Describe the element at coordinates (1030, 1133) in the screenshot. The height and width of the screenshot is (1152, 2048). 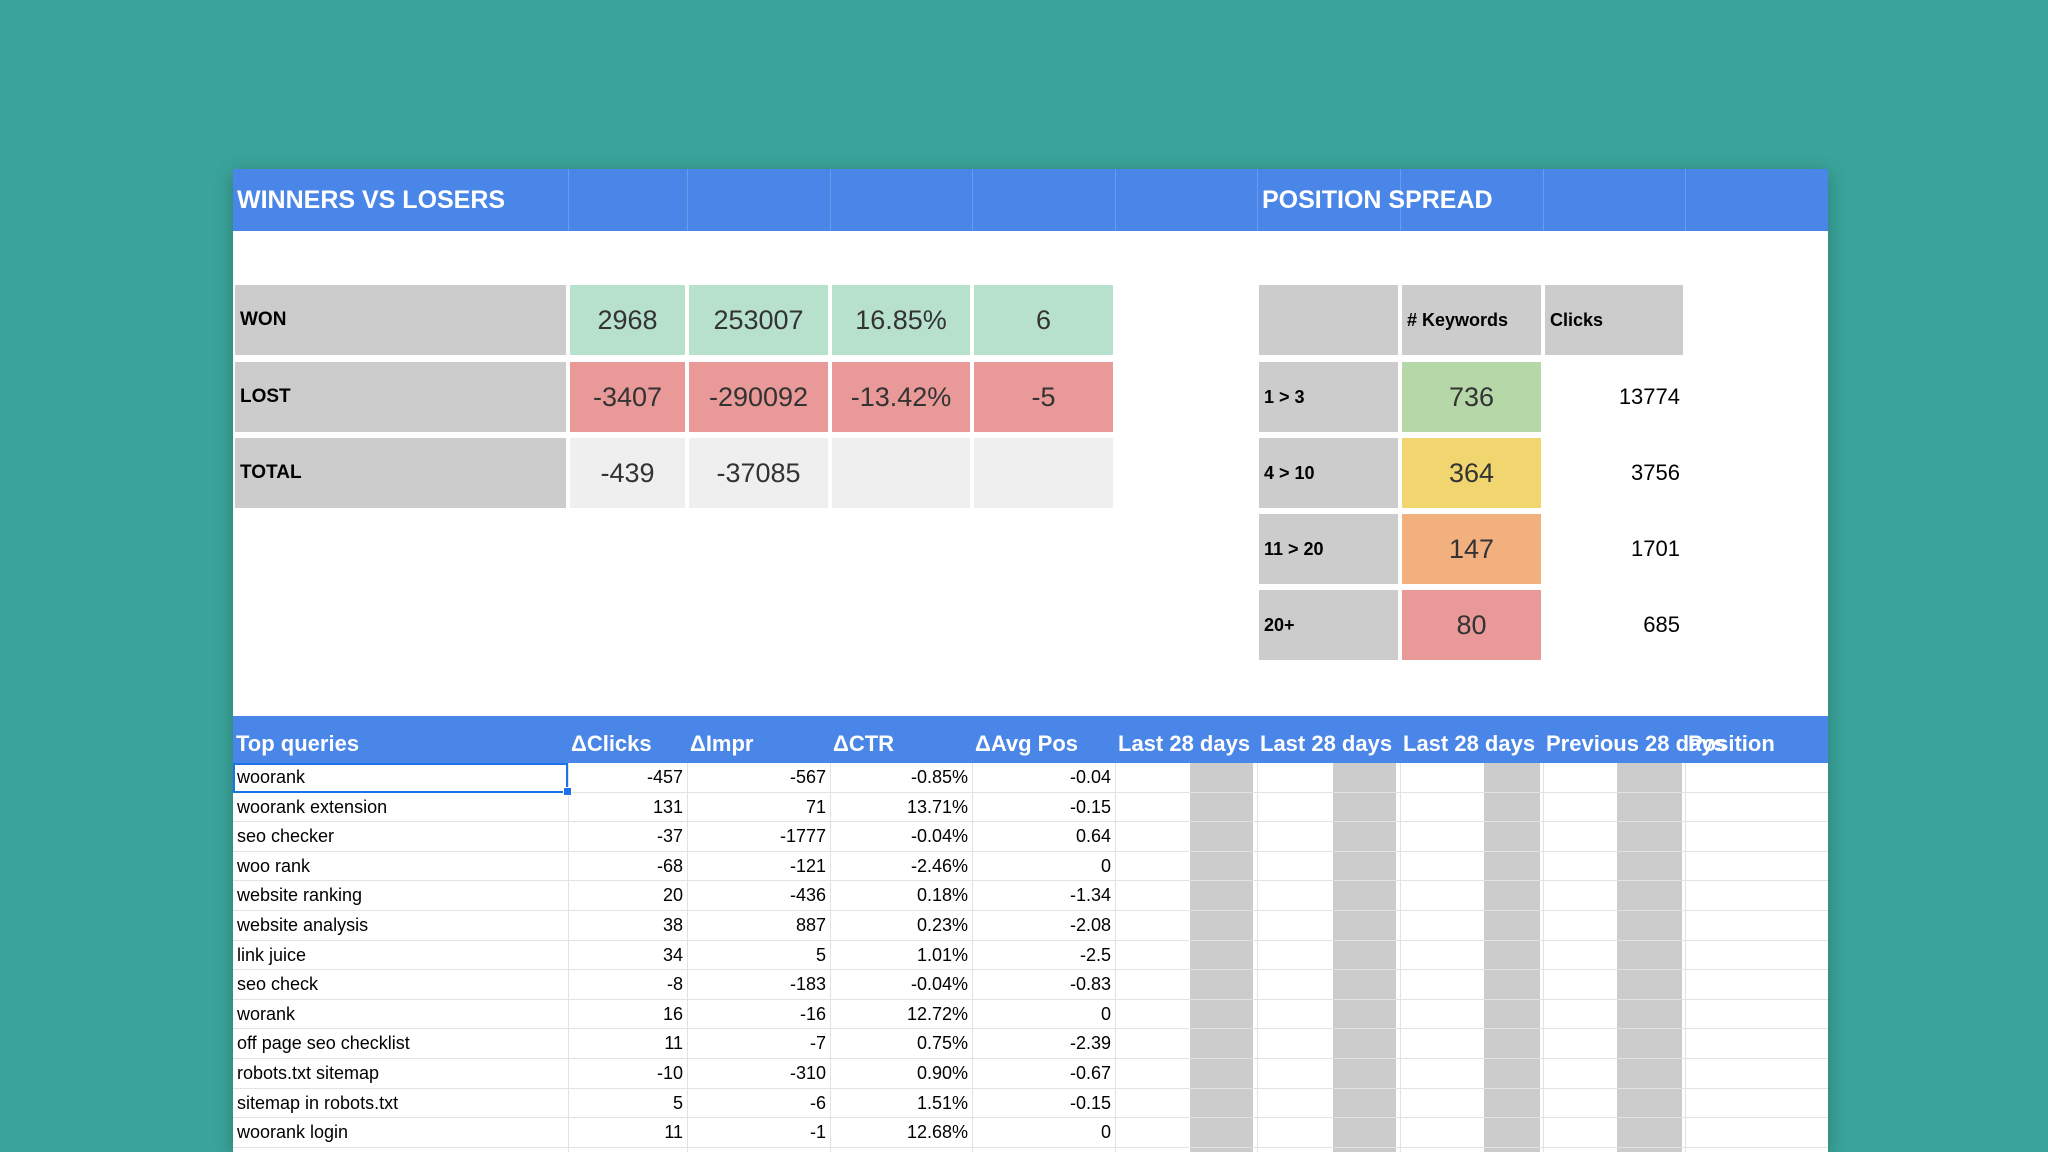
I see `table-row: woorank login 11 -1 12.68% 0` at that location.